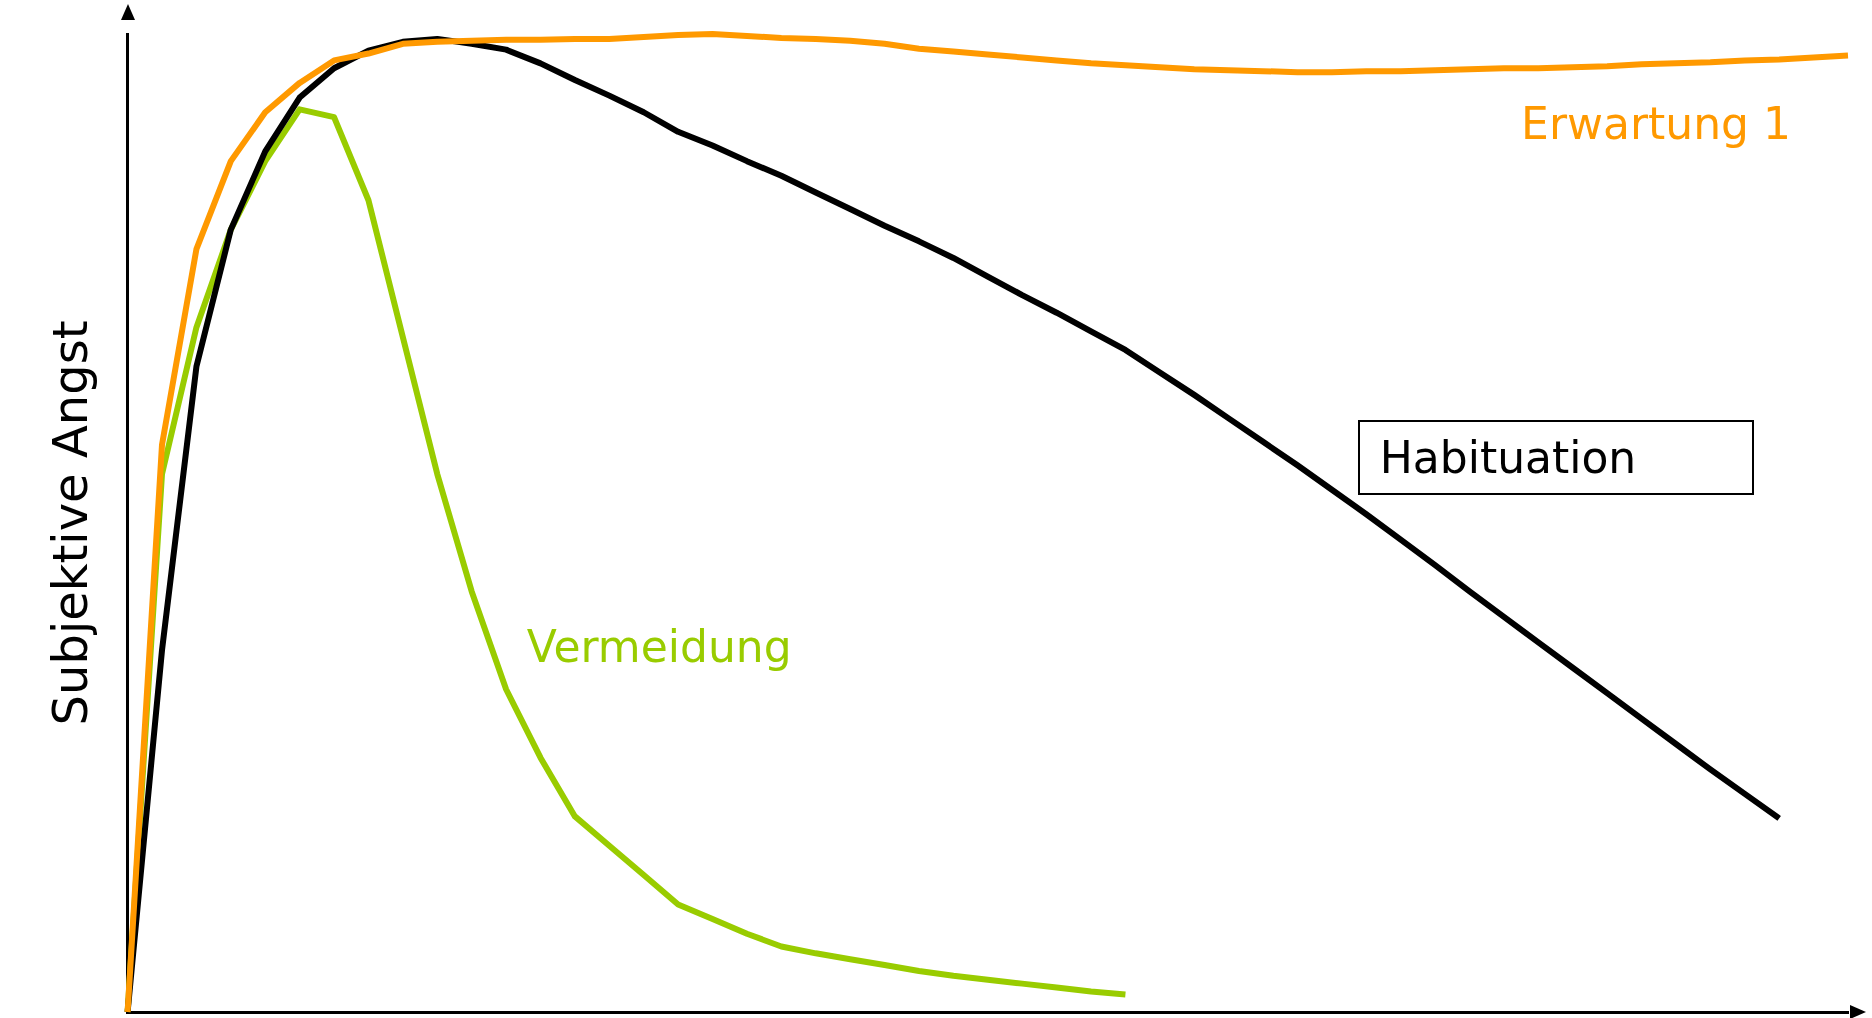 This screenshot has height=1018, width=1872. I want to click on series-label: Erwartung 1, so click(1656, 123).